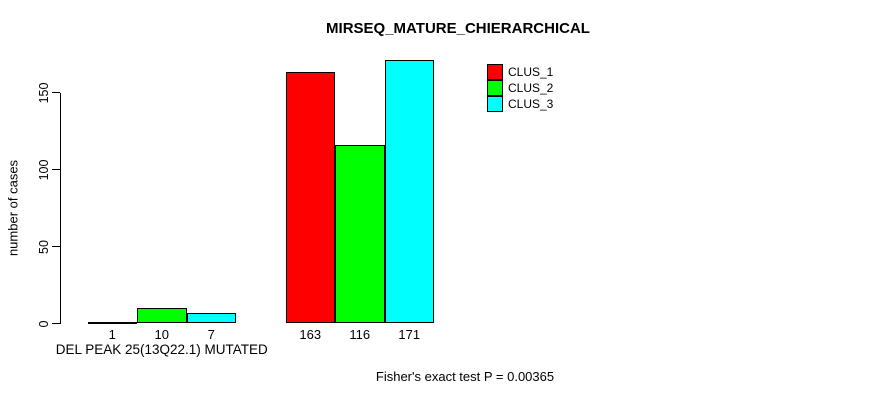  I want to click on bar-clus_2-group1, so click(162, 316).